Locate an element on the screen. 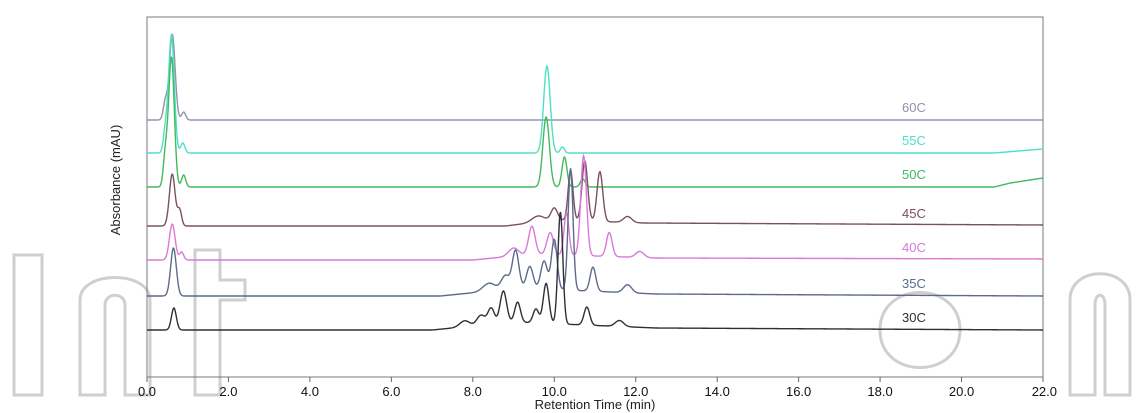 This screenshot has height=413, width=1136. x-tick-label: 0.0 is located at coordinates (147, 391).